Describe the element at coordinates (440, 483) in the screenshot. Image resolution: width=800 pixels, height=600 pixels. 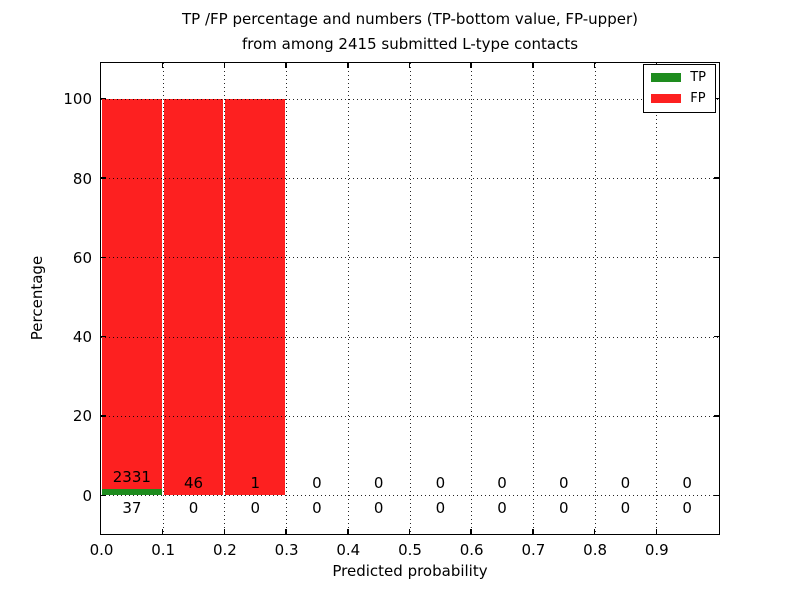
I see `bar-count-fp-5: 0` at that location.